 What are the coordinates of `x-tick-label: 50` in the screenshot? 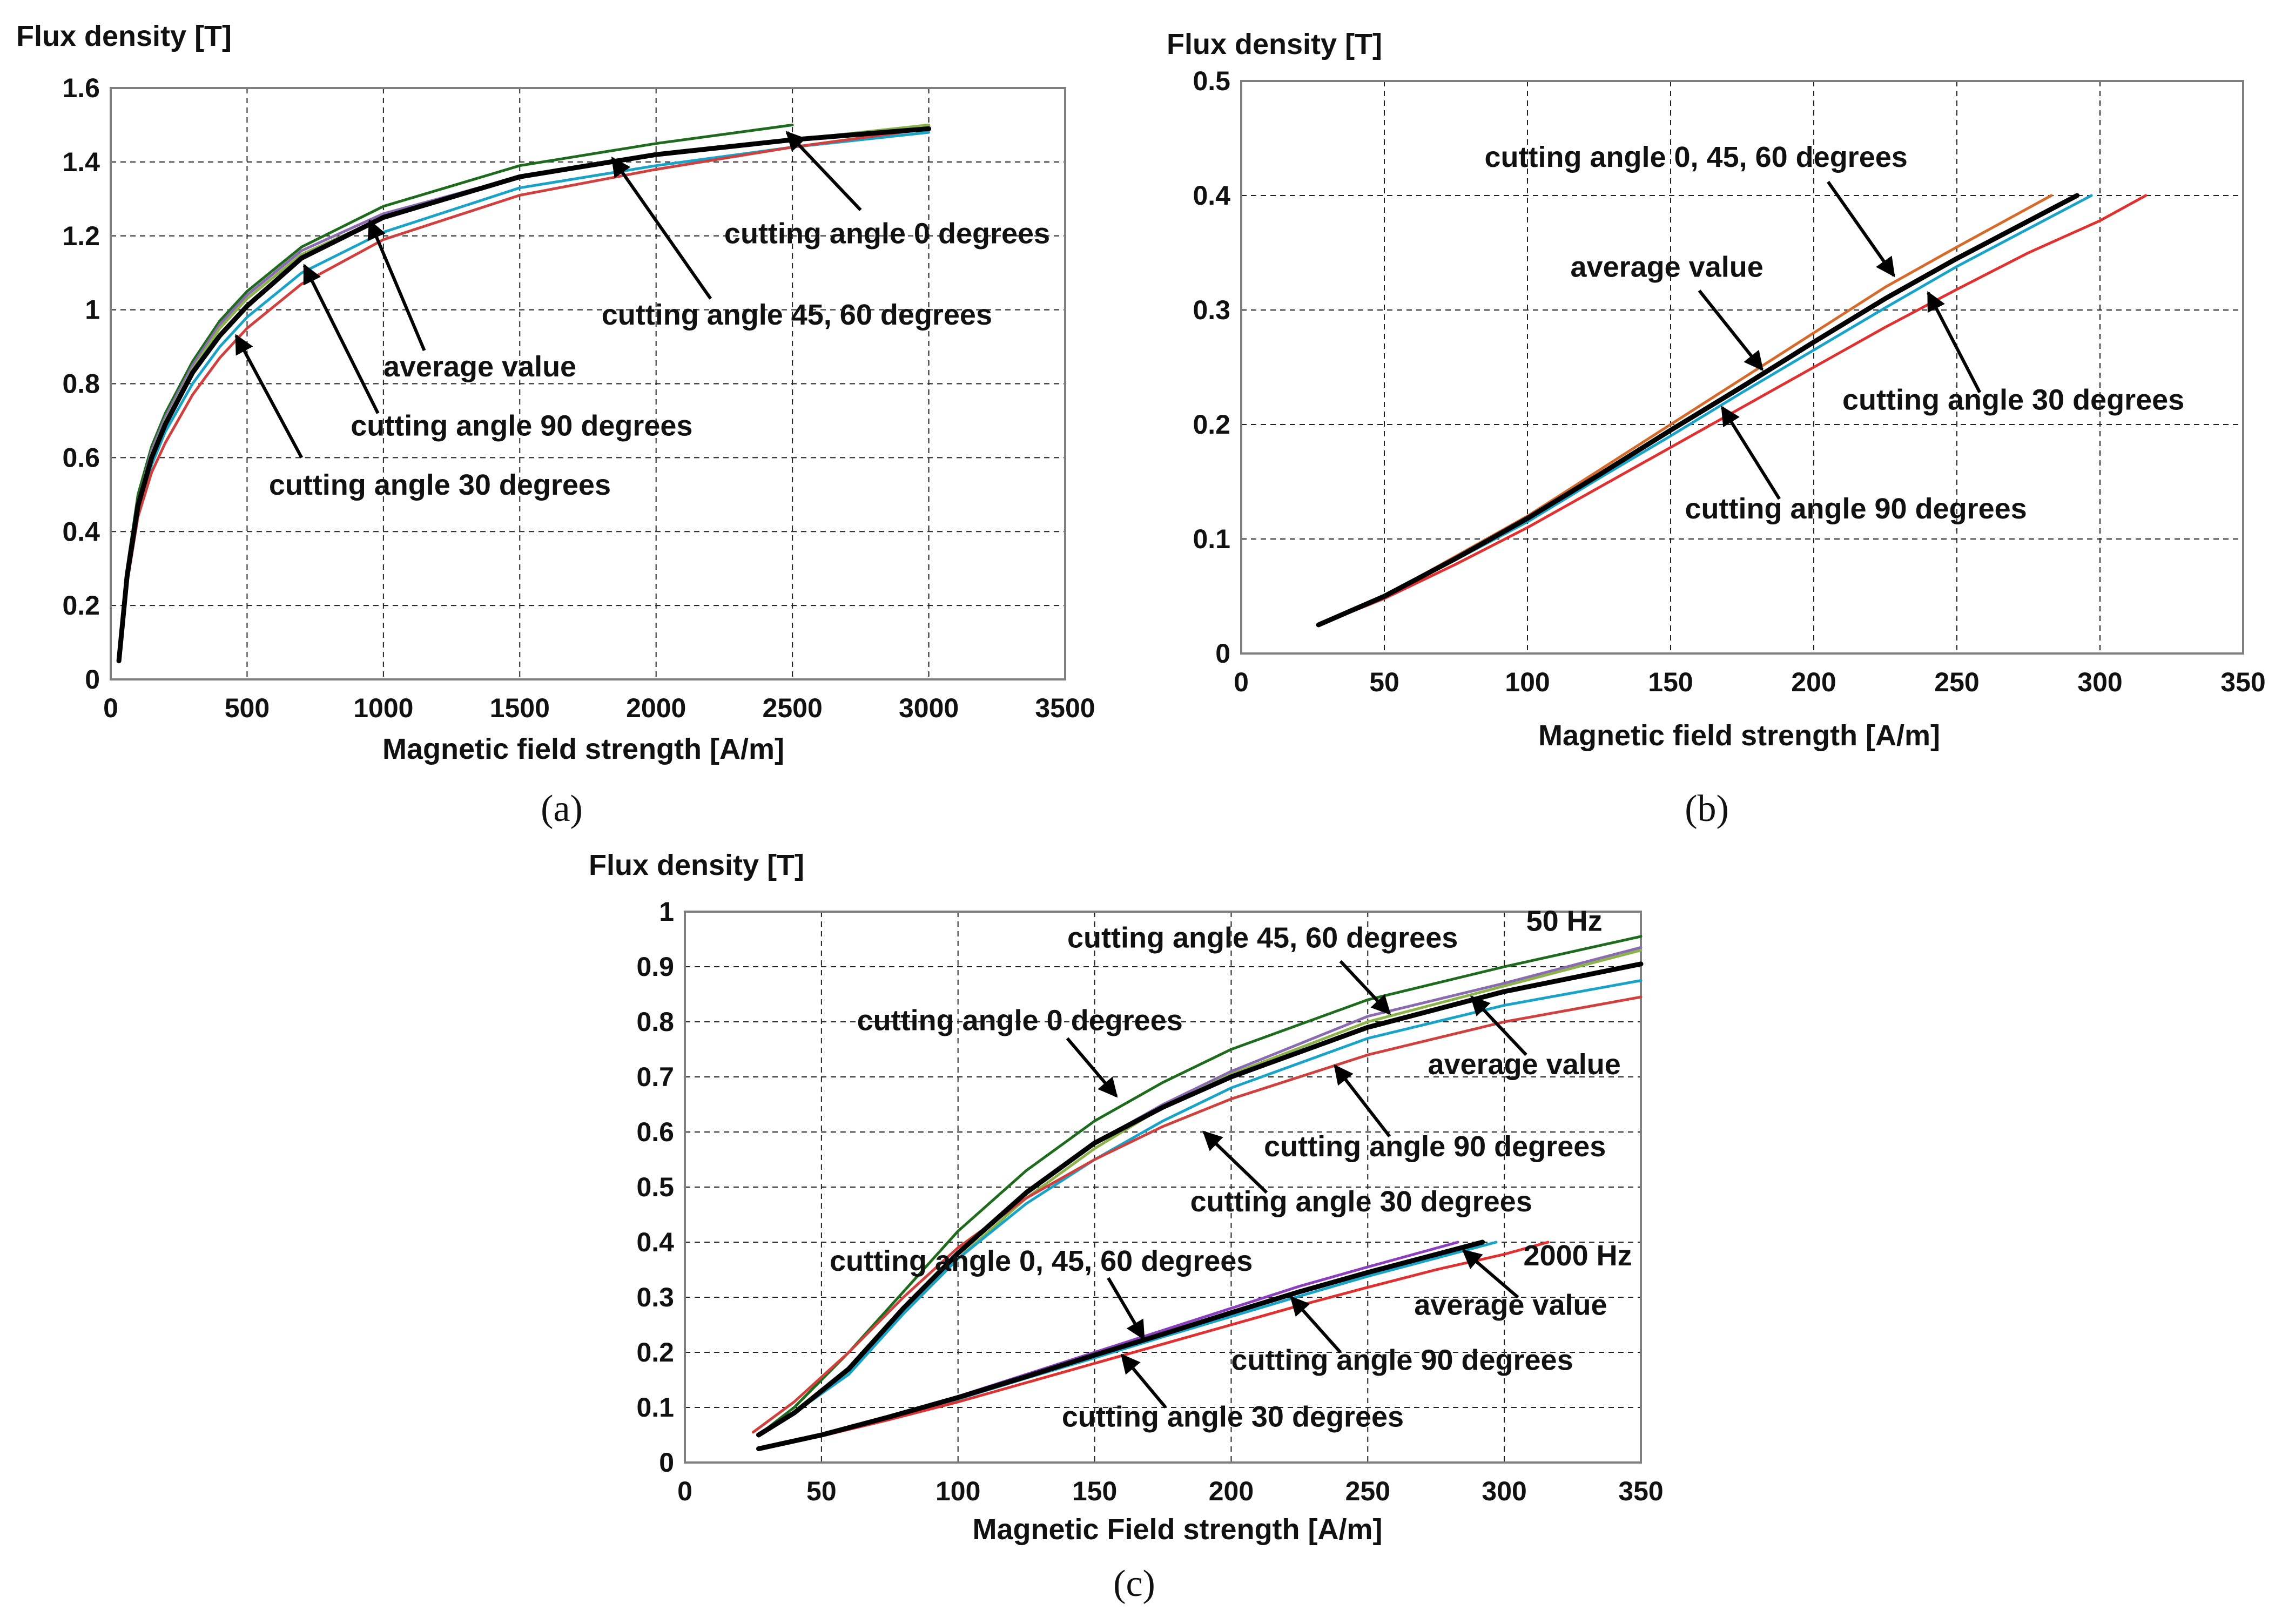 It's located at (1384, 682).